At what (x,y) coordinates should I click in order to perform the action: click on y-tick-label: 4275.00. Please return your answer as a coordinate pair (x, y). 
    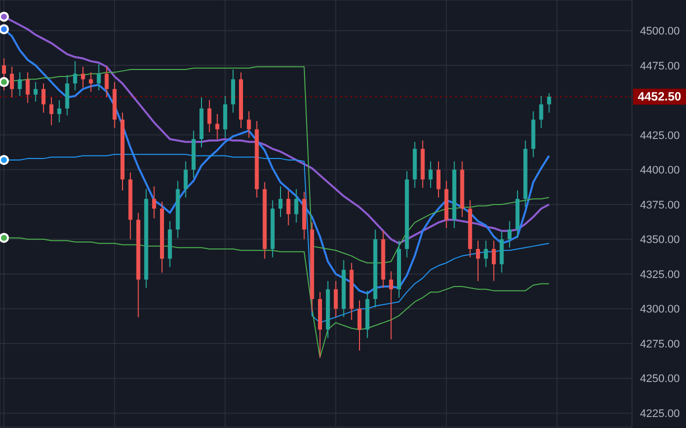
    Looking at the image, I should click on (660, 344).